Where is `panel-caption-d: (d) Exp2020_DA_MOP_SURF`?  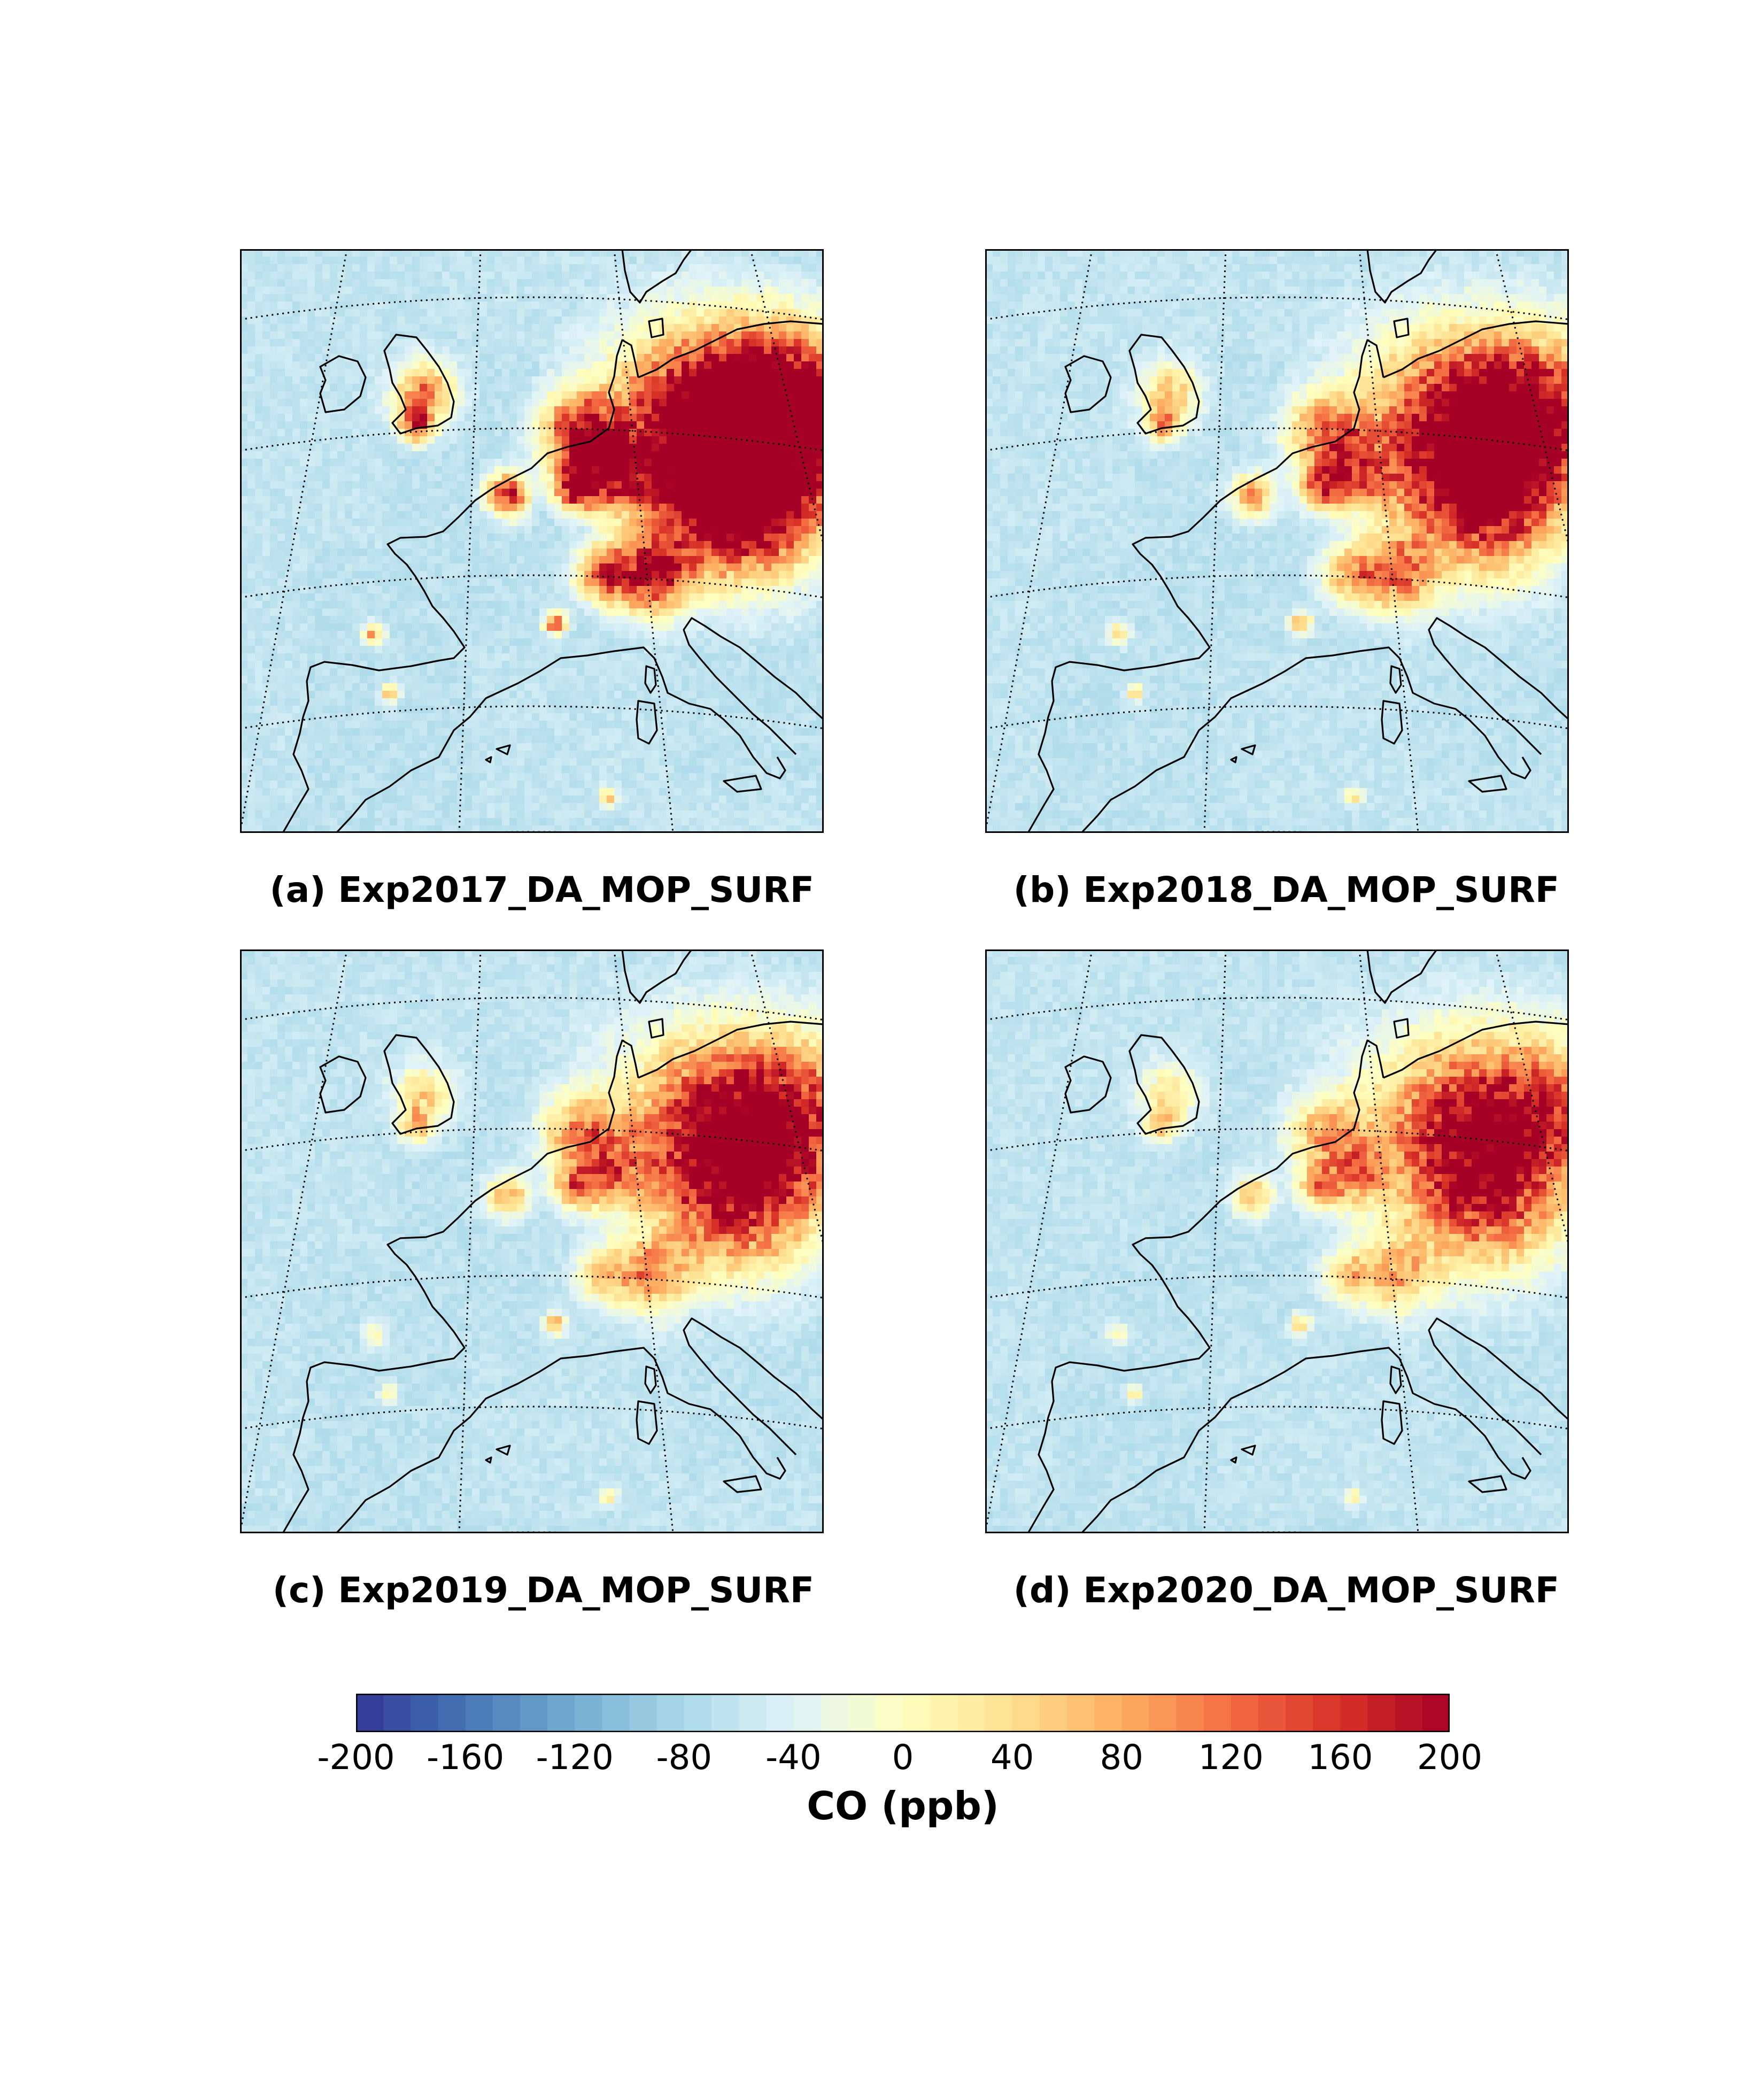 panel-caption-d: (d) Exp2020_DA_MOP_SURF is located at coordinates (1267, 1590).